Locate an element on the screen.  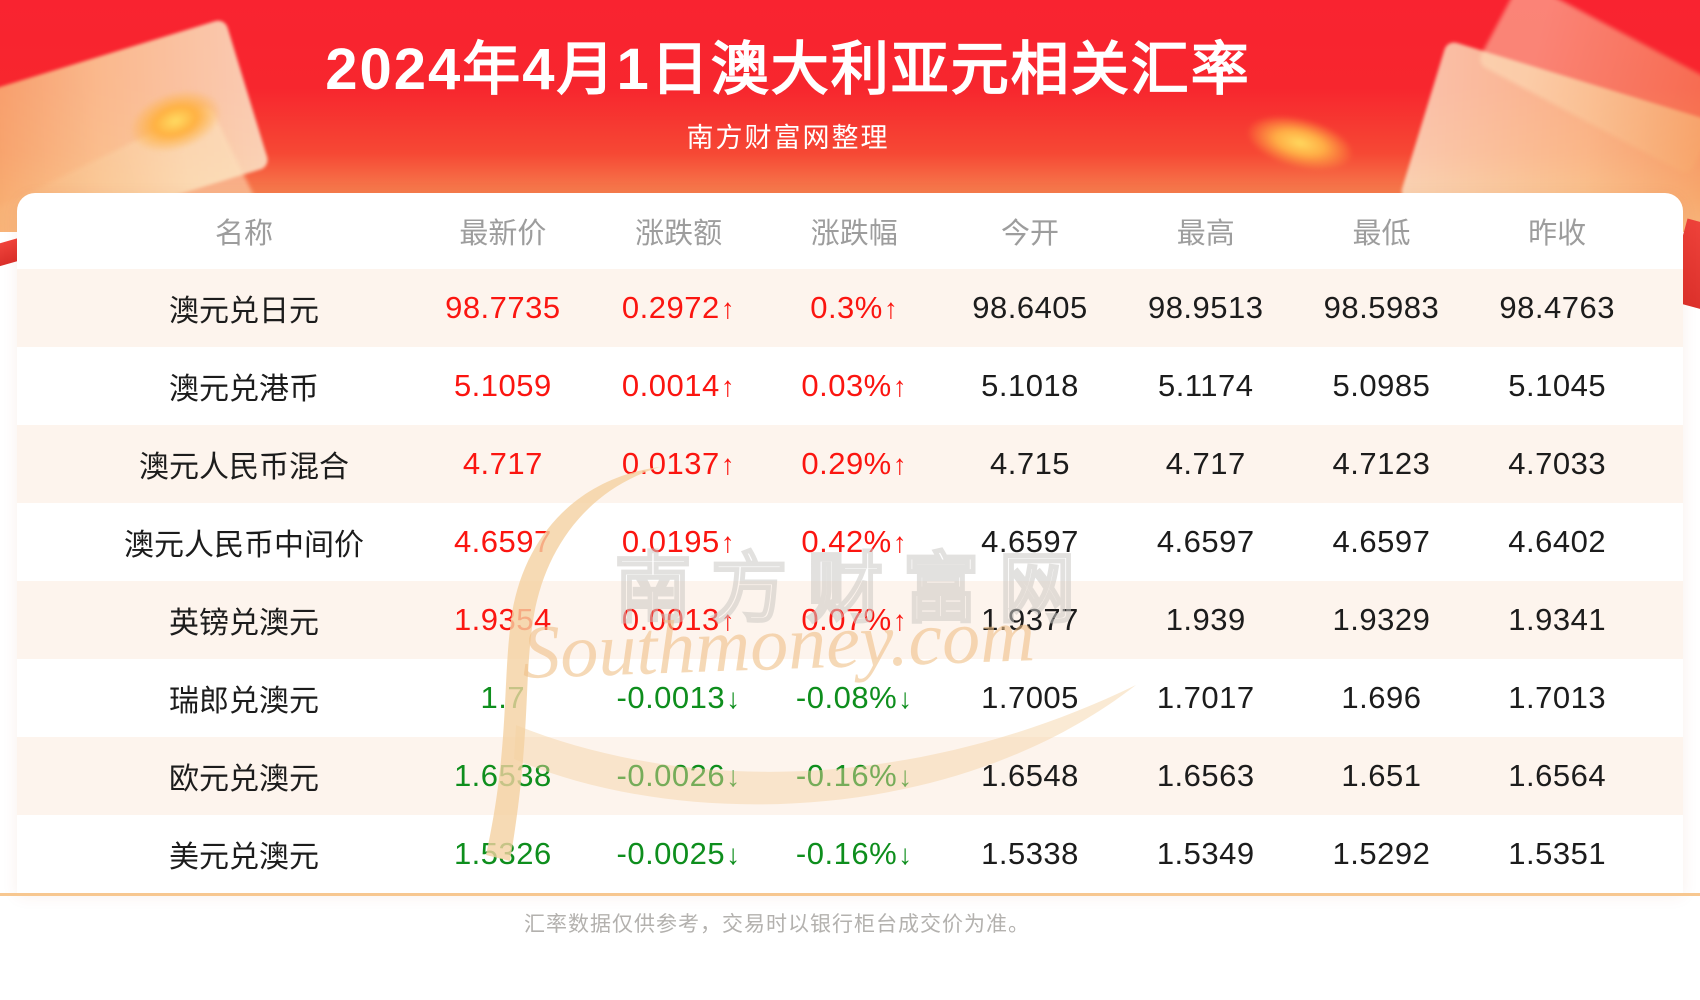
low-price: 4.7123 is located at coordinates (1381, 463).